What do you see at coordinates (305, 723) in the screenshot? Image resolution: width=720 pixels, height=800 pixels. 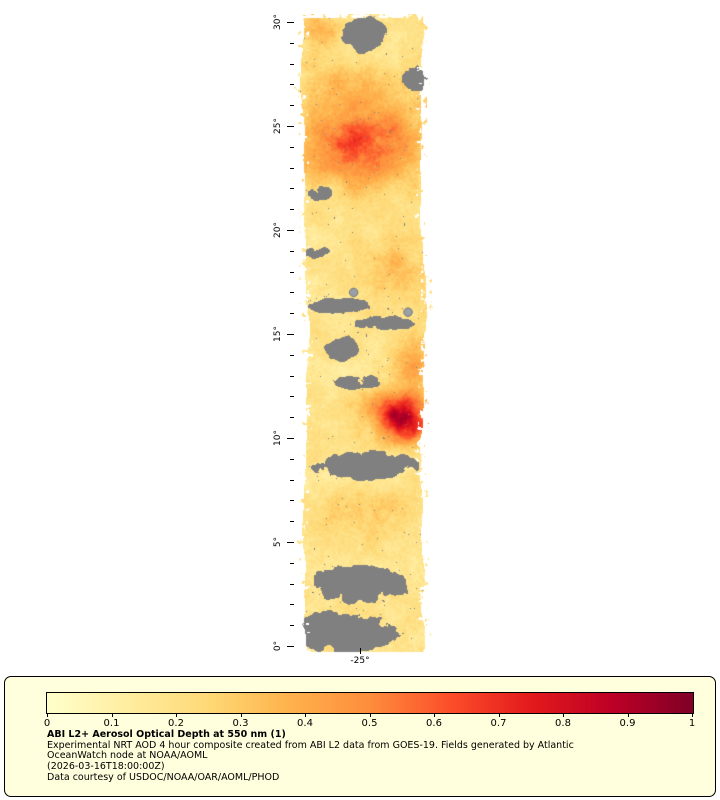 I see `colorbar-tick-label: 0.4` at bounding box center [305, 723].